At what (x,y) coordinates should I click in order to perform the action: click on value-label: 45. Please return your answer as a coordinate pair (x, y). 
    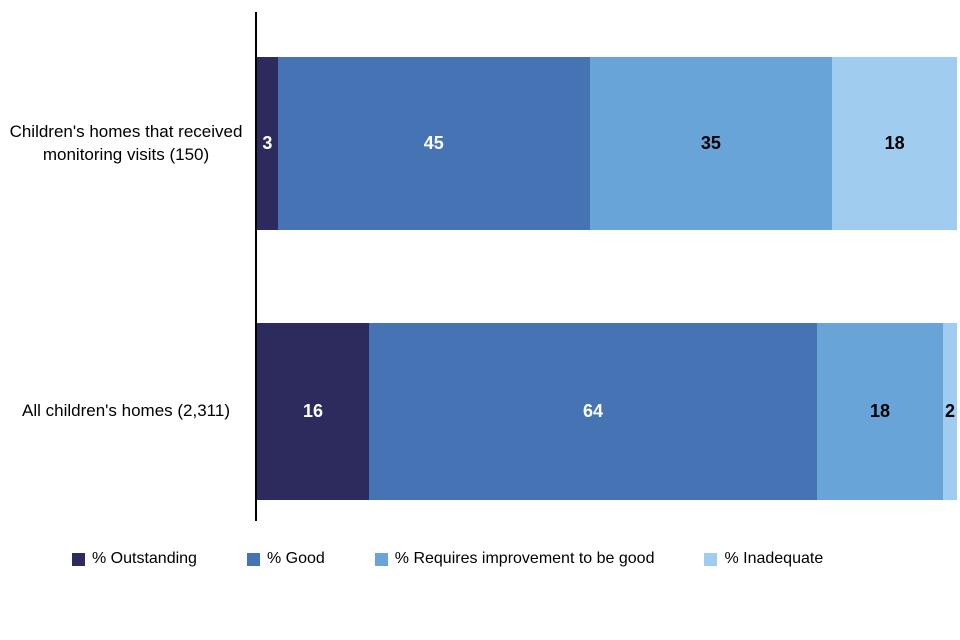
    Looking at the image, I should click on (433, 143).